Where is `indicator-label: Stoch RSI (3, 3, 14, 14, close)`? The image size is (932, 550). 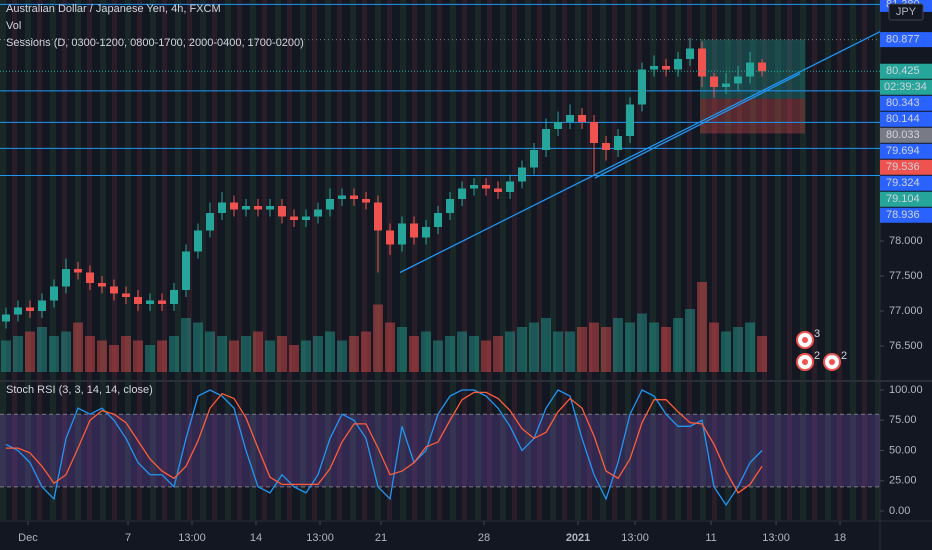
indicator-label: Stoch RSI (3, 3, 14, 14, close) is located at coordinates (79, 390).